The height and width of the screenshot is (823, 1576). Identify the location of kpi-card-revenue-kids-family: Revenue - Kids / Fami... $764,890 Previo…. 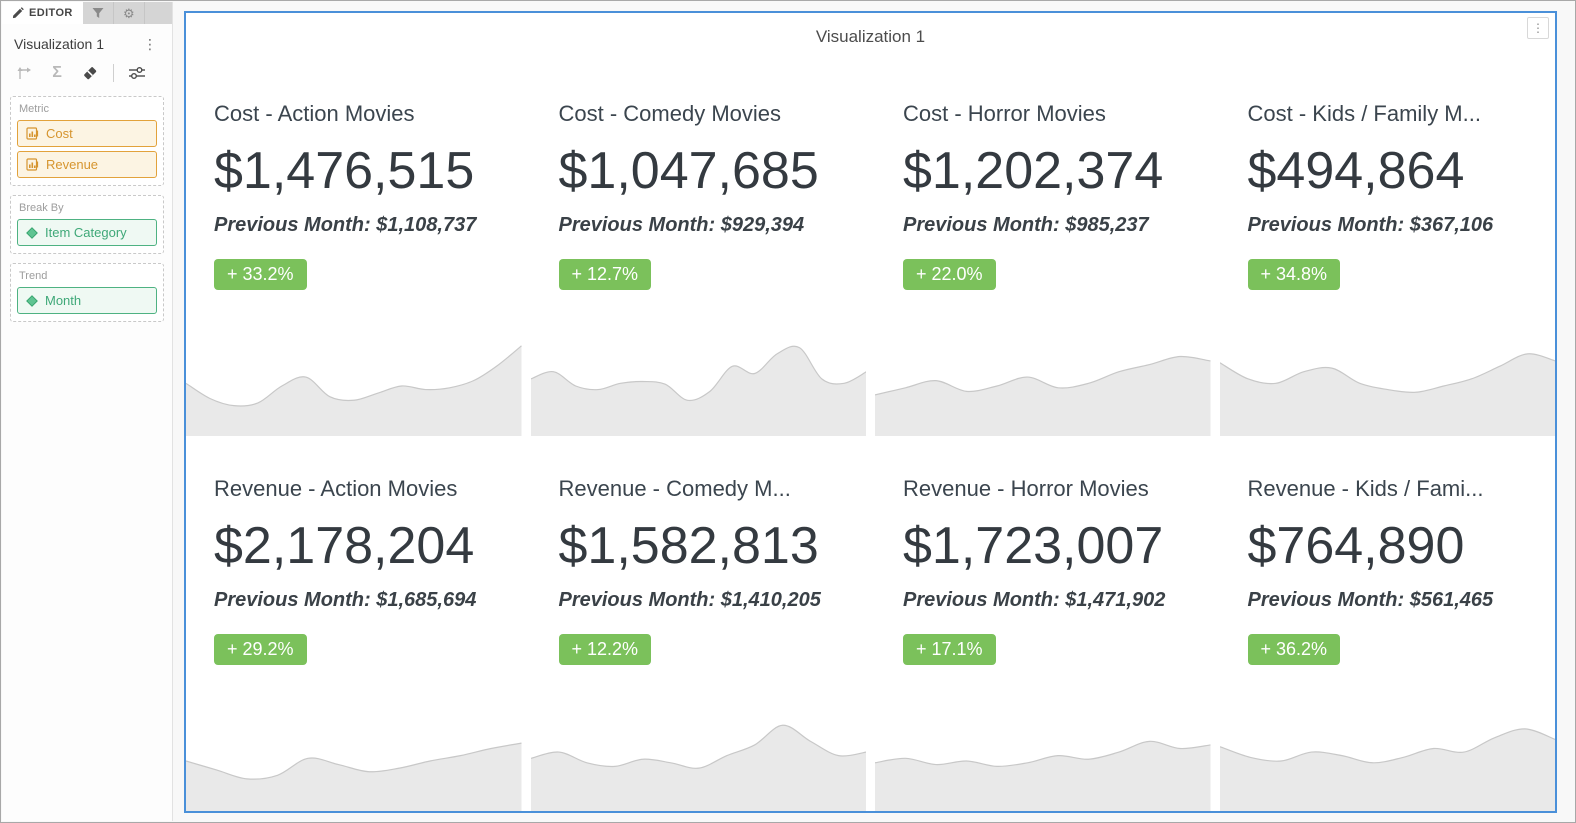
(1387, 623).